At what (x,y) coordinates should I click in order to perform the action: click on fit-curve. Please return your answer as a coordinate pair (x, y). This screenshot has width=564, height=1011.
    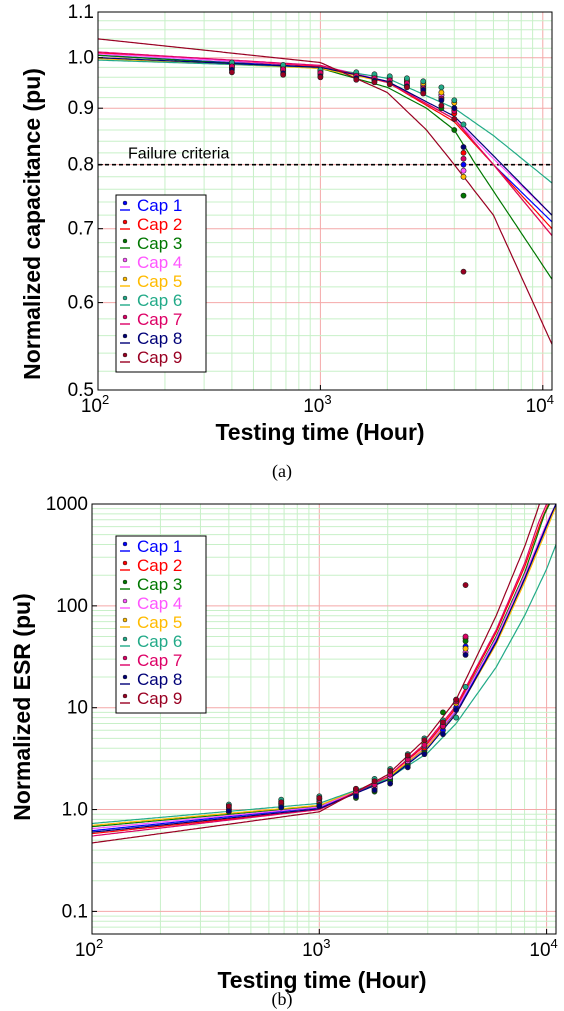
    Looking at the image, I should click on (325, 136).